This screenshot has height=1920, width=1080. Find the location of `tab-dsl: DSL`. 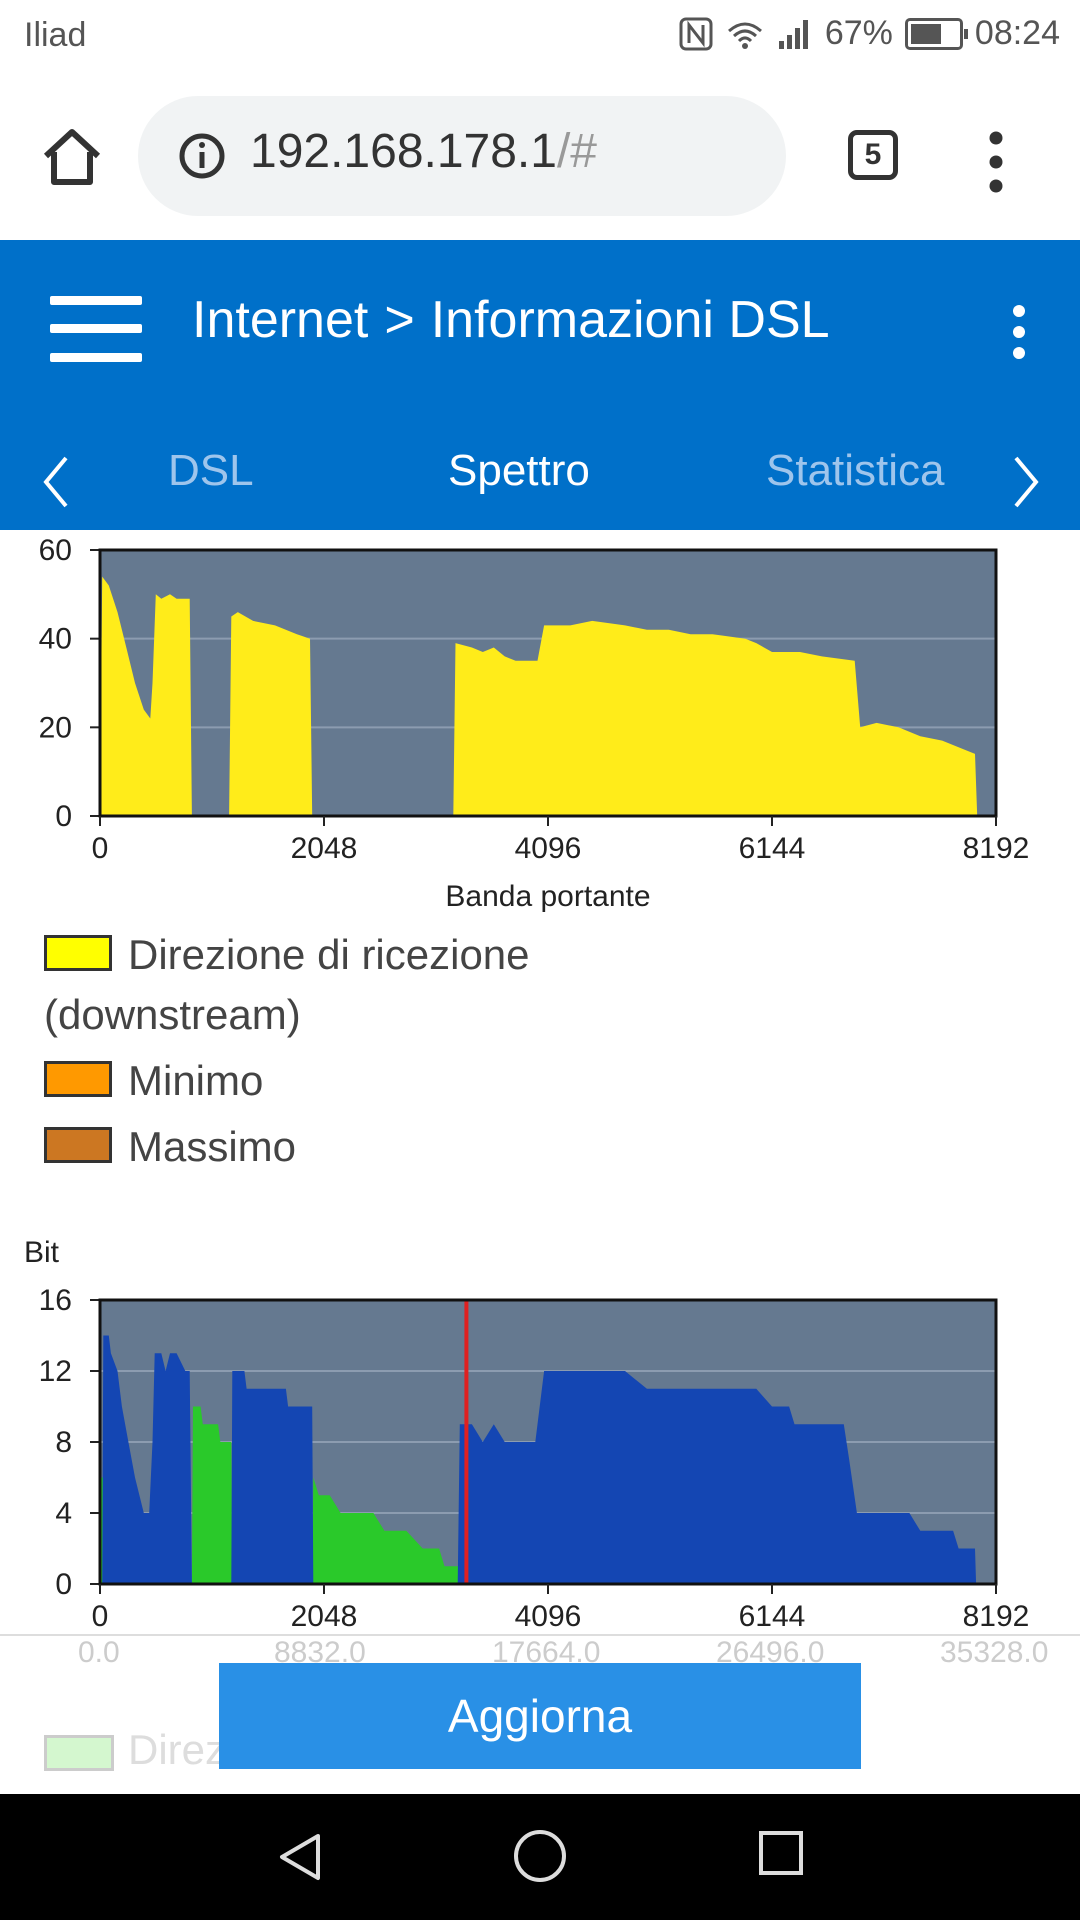

tab-dsl: DSL is located at coordinates (211, 470).